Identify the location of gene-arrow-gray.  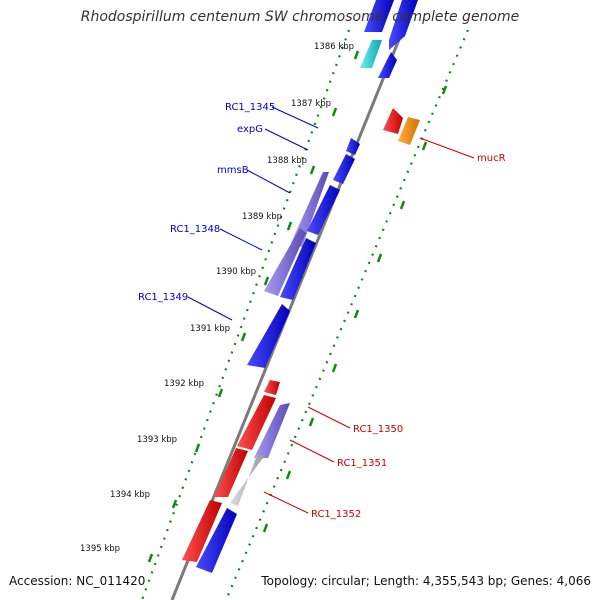
(247, 480).